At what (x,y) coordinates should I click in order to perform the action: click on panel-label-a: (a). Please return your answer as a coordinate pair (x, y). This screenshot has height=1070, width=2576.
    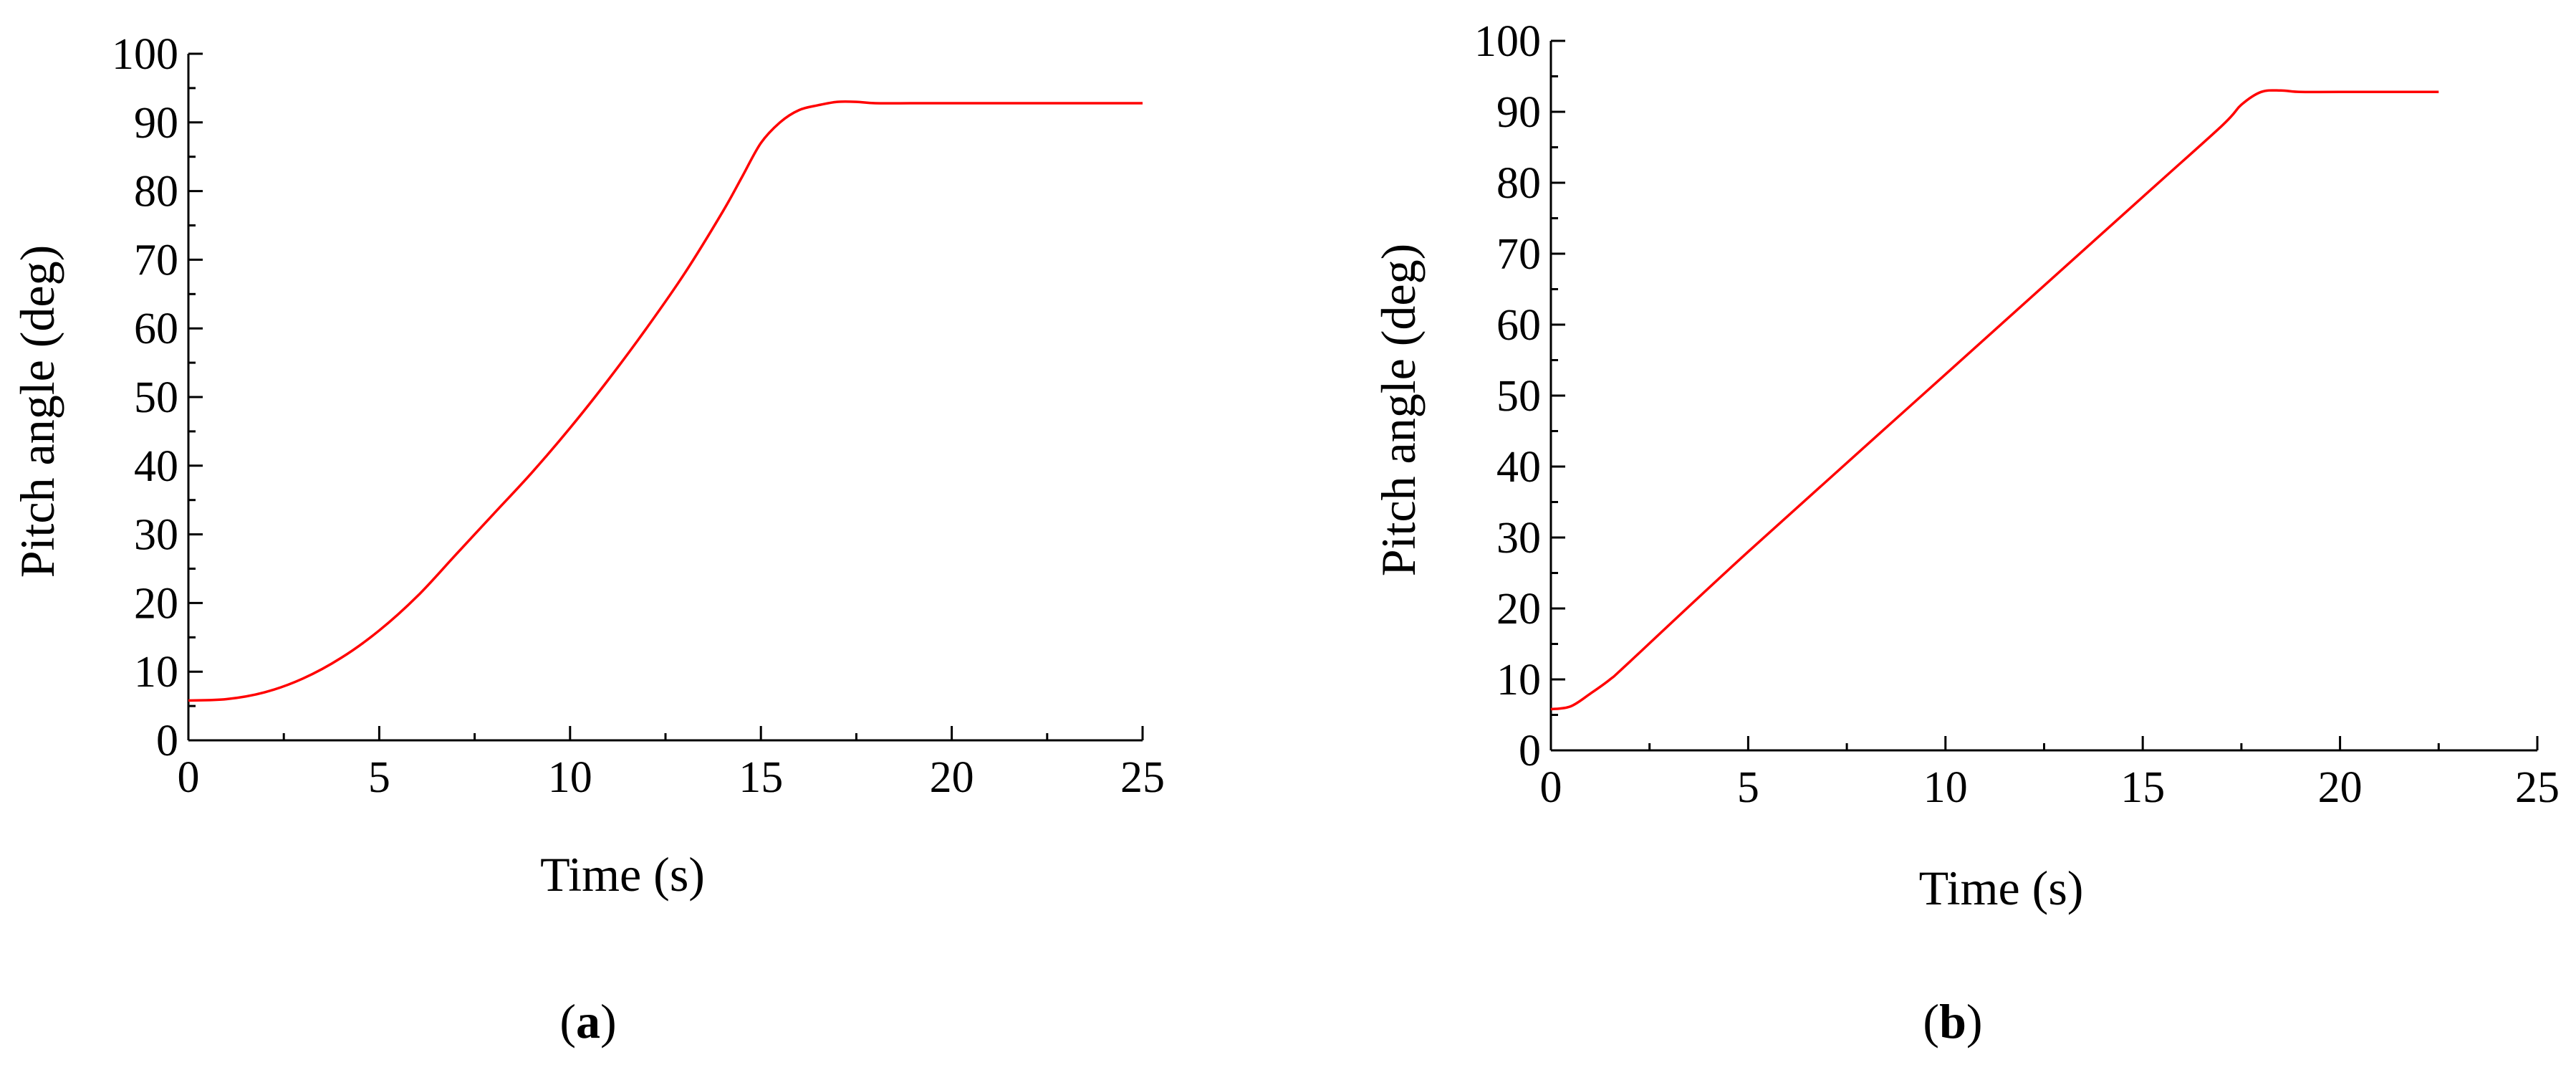
    Looking at the image, I should click on (588, 1021).